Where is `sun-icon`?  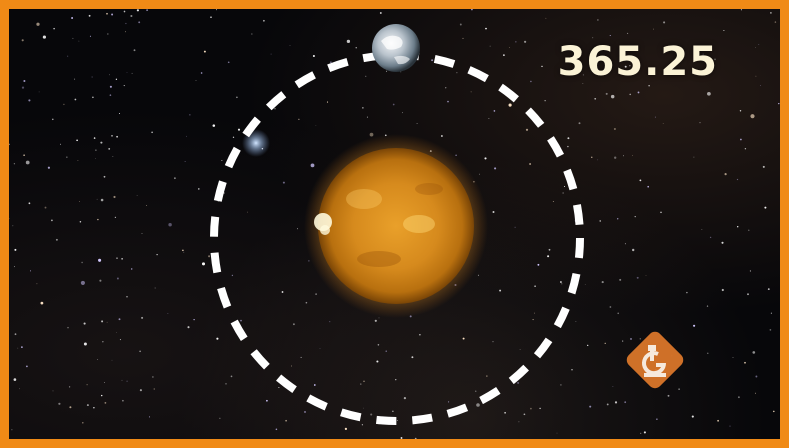
sun-icon is located at coordinates (396, 226).